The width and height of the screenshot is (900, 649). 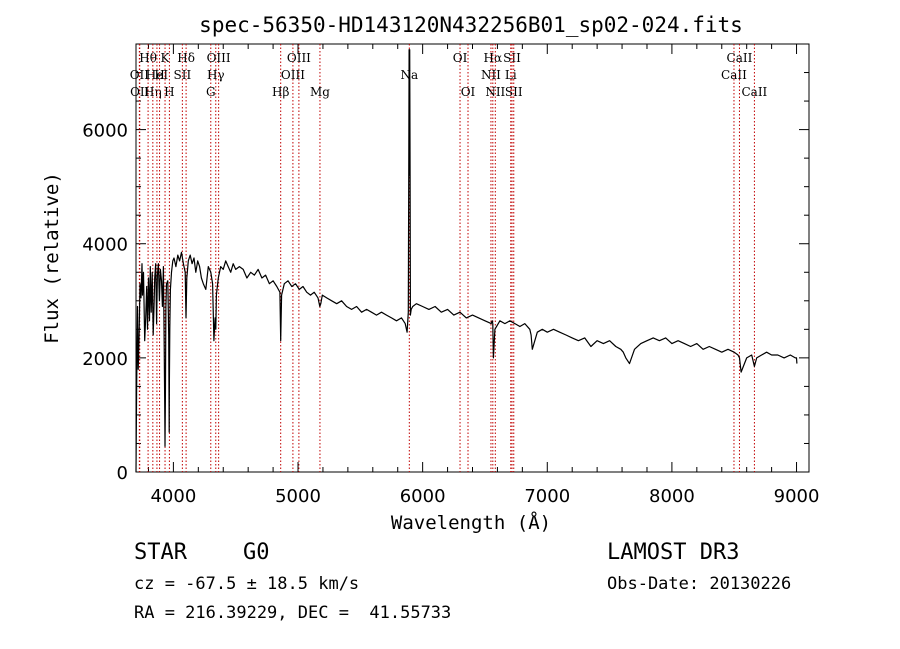 What do you see at coordinates (122, 473) in the screenshot?
I see `y-tick-label: 0` at bounding box center [122, 473].